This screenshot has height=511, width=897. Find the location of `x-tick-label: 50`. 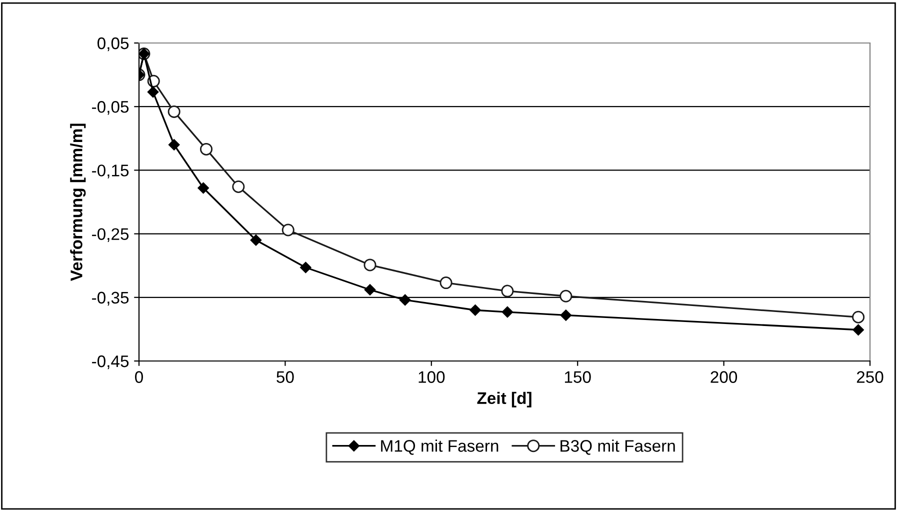

x-tick-label: 50 is located at coordinates (285, 377).